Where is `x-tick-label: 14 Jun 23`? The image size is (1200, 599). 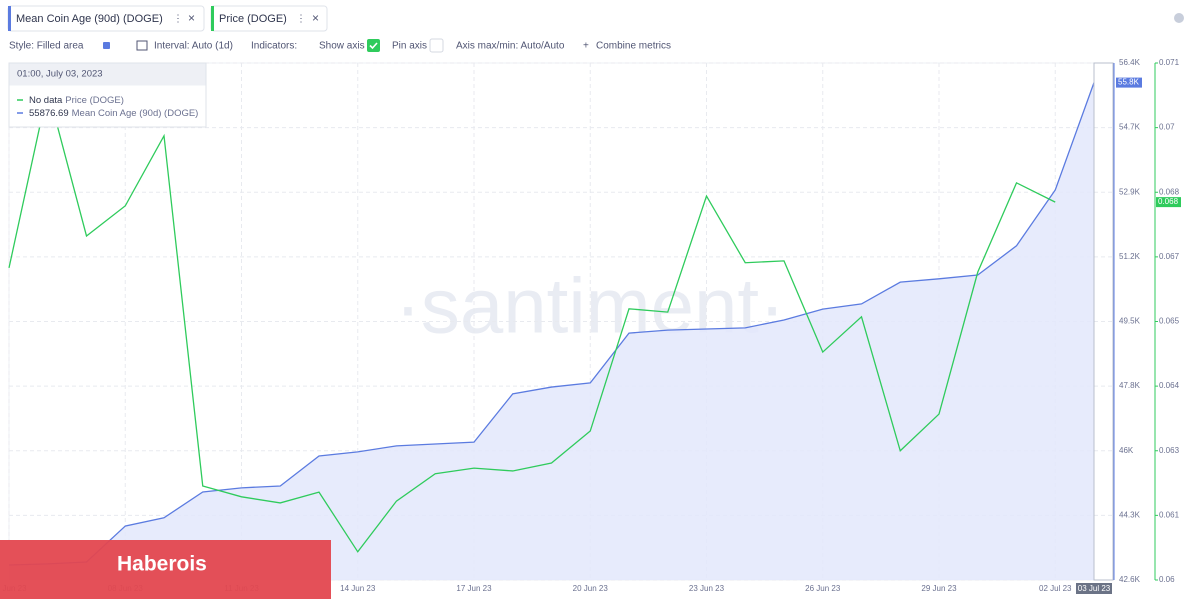 x-tick-label: 14 Jun 23 is located at coordinates (358, 588).